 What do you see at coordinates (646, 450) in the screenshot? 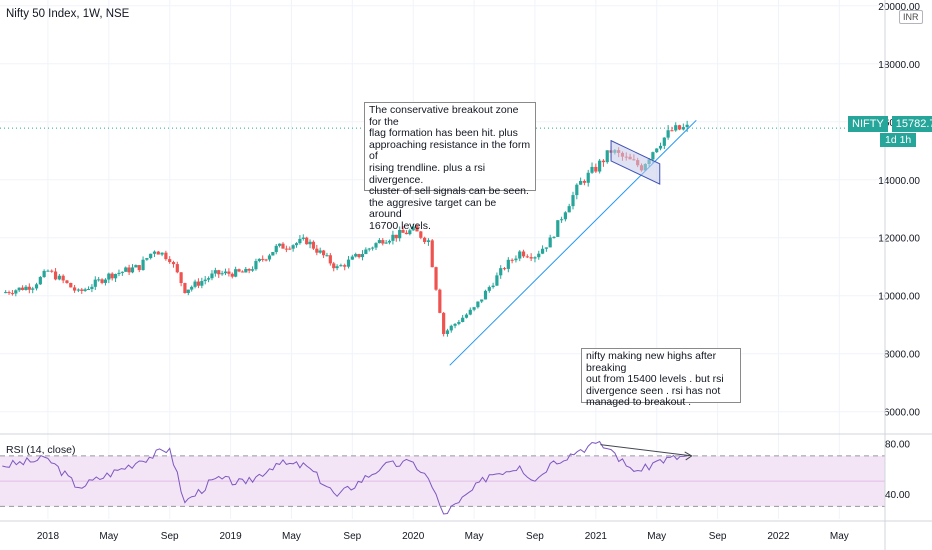
I see `rsi-divergence-arrow` at bounding box center [646, 450].